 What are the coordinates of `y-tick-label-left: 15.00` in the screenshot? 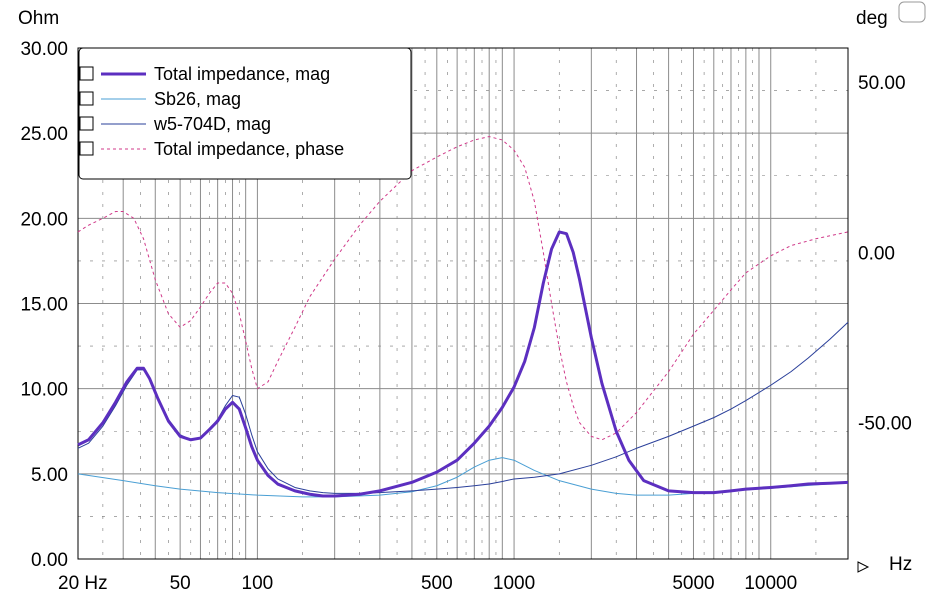 It's located at (44, 305).